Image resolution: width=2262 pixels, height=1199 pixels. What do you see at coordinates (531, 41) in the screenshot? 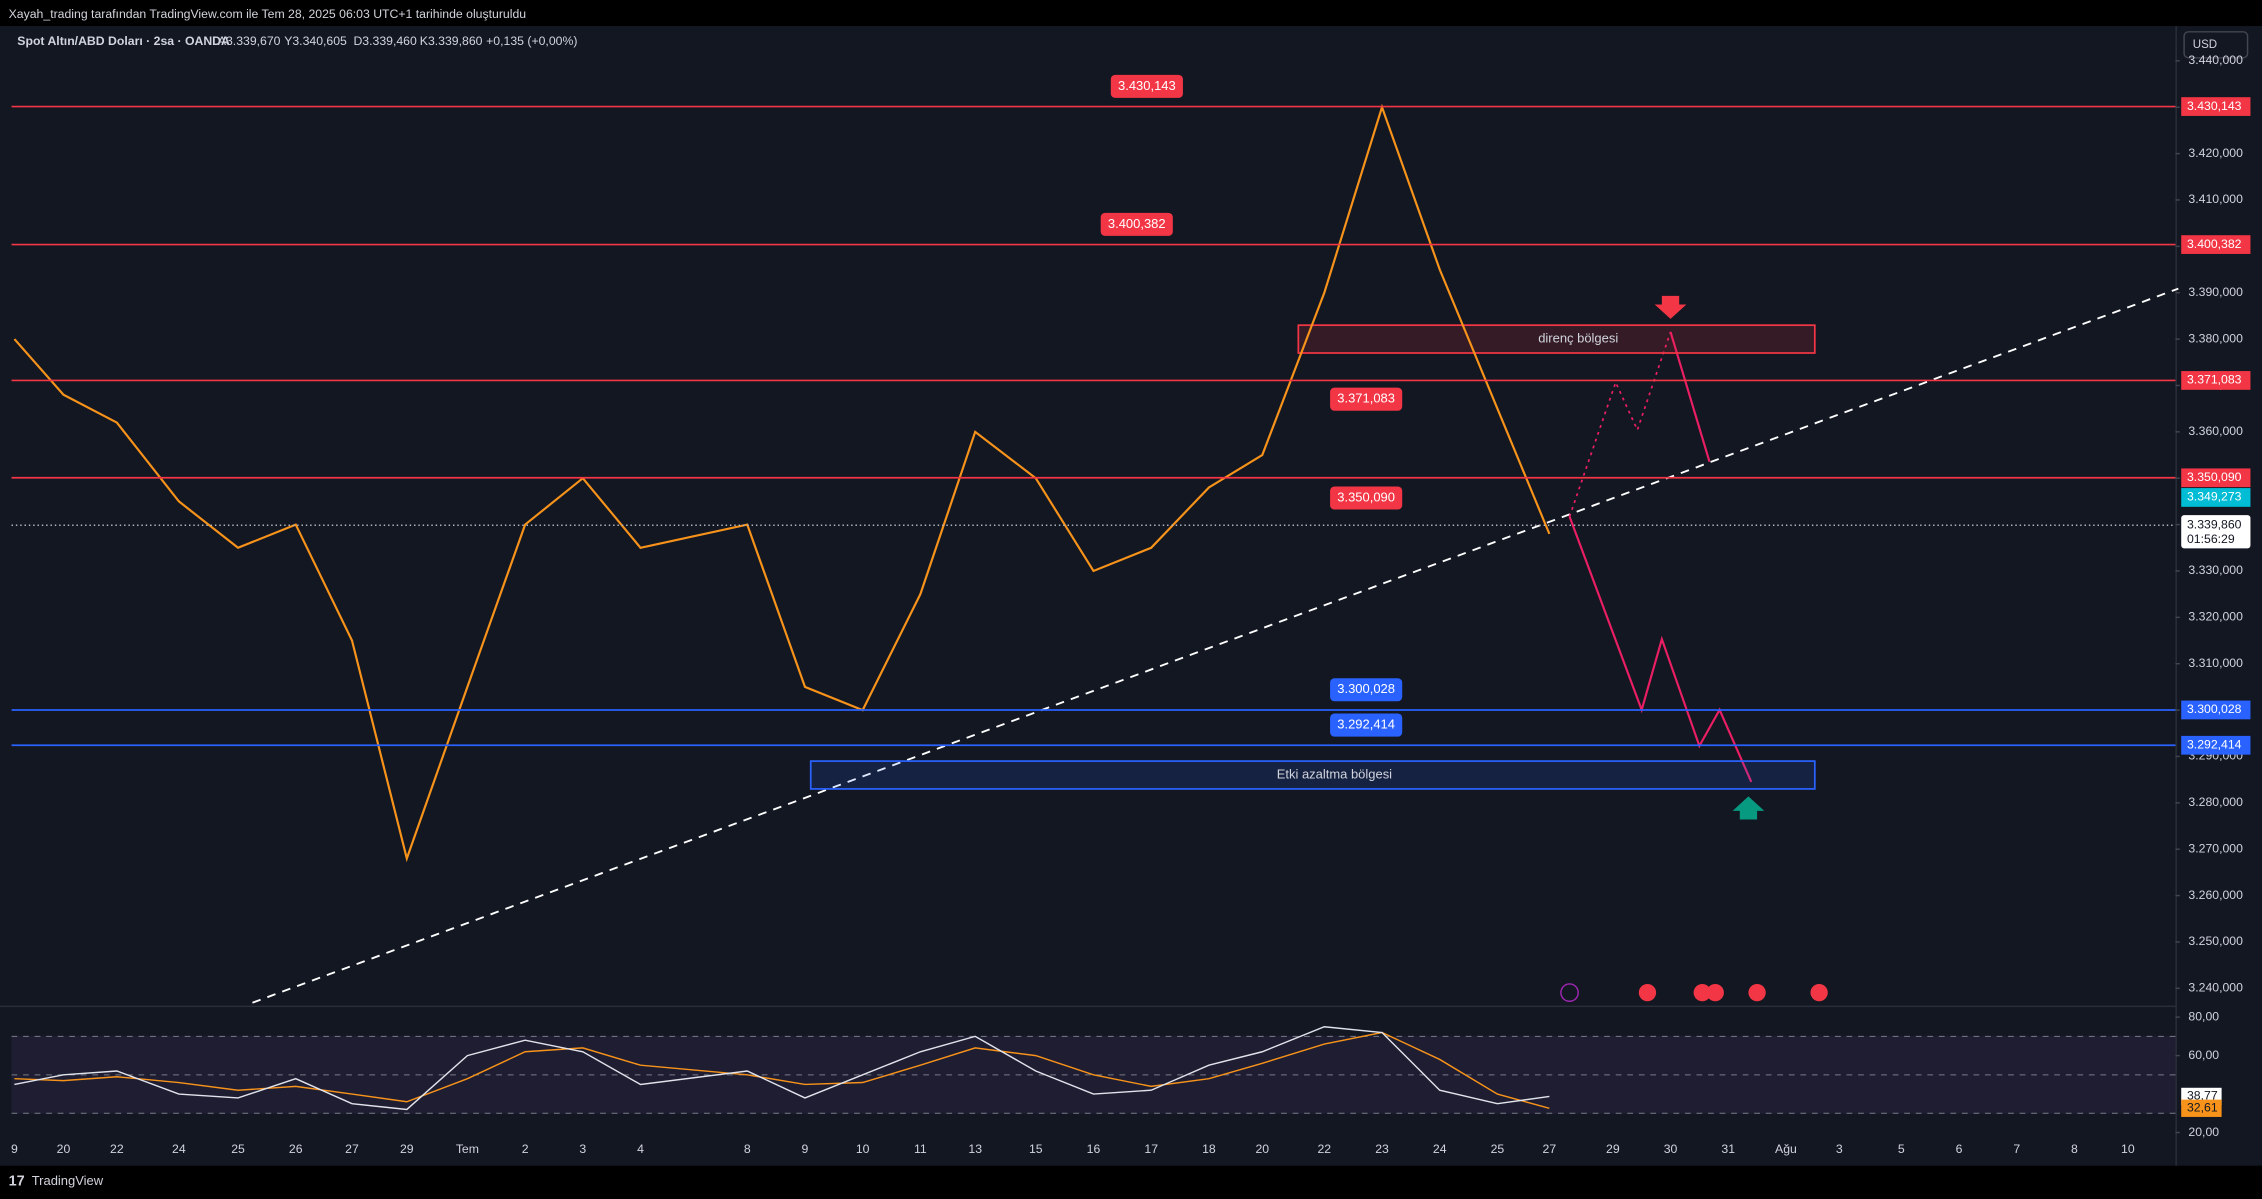
I see `ohlc-change: +0,135 (+0,00%)` at bounding box center [531, 41].